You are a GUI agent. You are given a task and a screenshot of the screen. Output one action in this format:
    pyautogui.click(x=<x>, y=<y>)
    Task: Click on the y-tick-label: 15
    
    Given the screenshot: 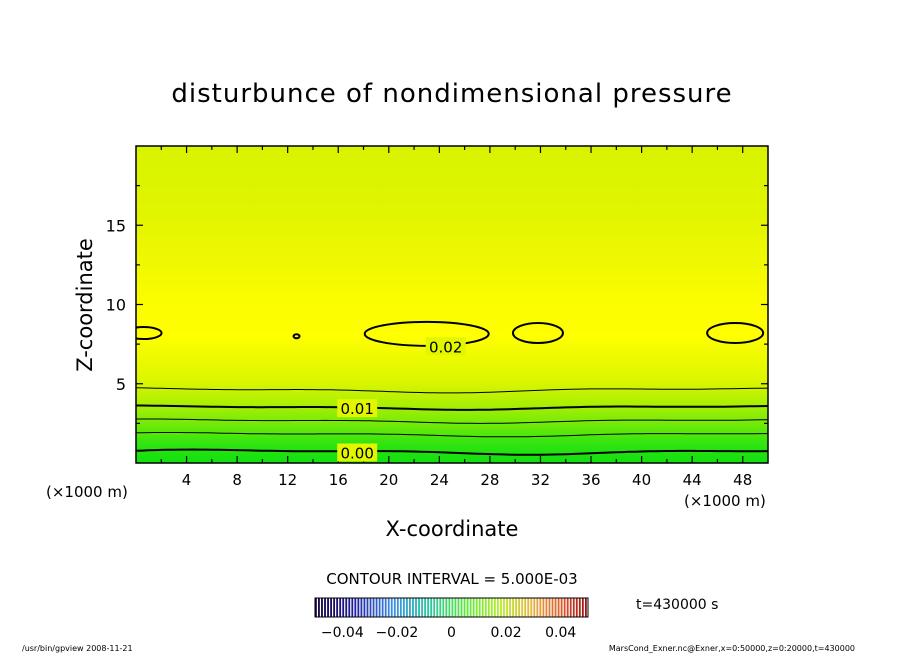 What is the action you would take?
    pyautogui.click(x=116, y=225)
    